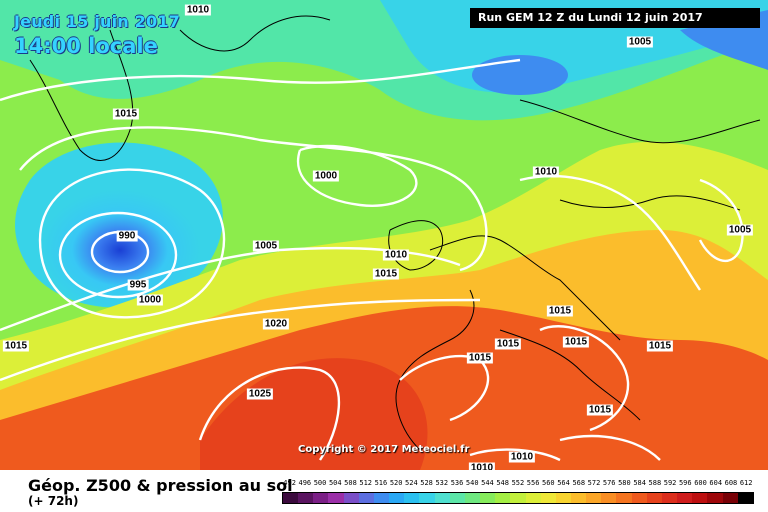 Image resolution: width=768 pixels, height=512 pixels. Describe the element at coordinates (615, 18) in the screenshot. I see `model-run-label: Run GEM 12 Z du Lundi 12 juin 2017` at that location.